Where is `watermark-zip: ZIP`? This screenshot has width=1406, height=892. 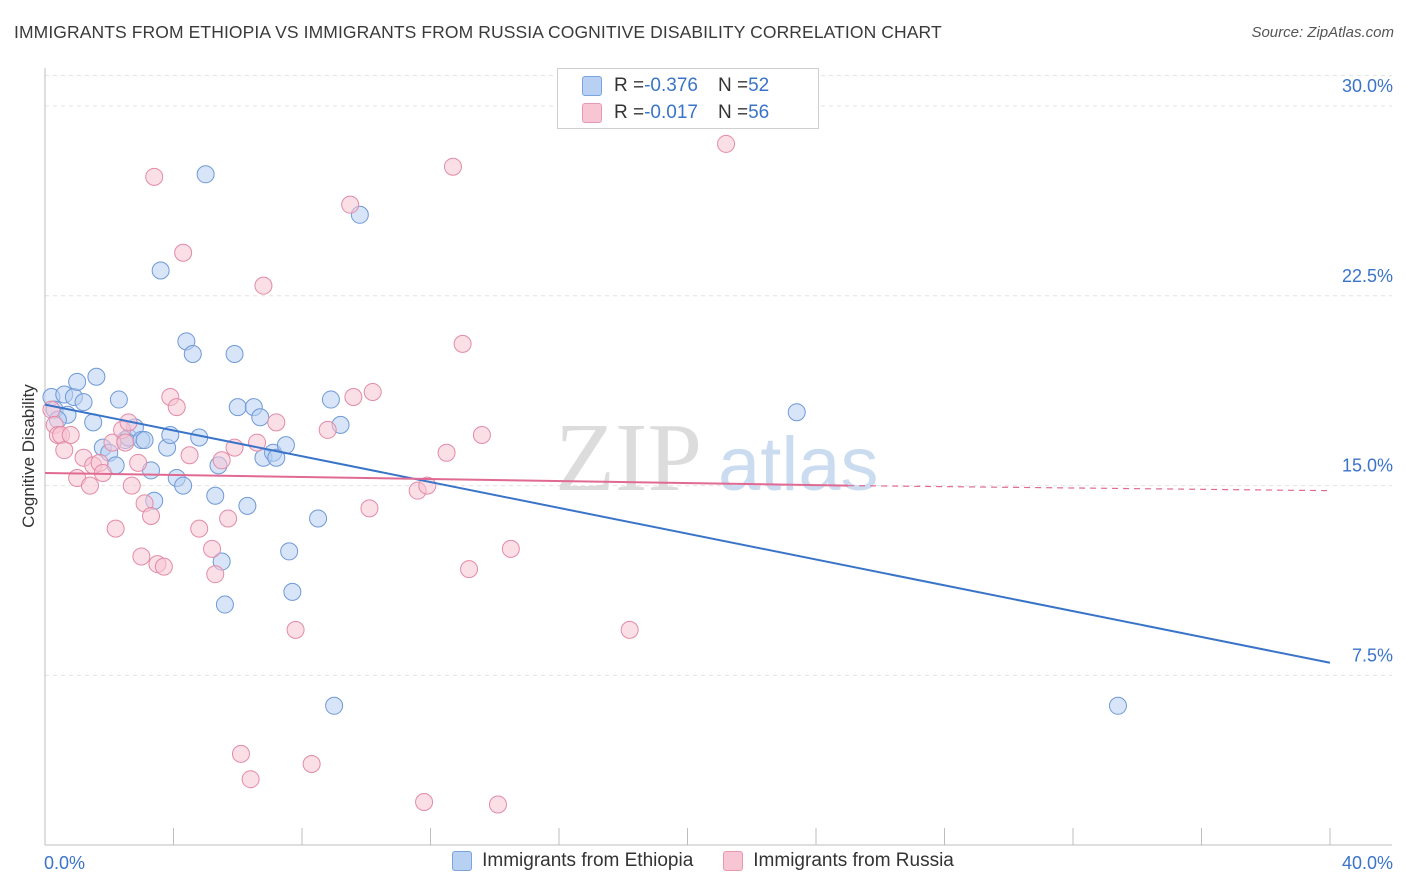
watermark-zip: ZIP is located at coordinates (628, 458).